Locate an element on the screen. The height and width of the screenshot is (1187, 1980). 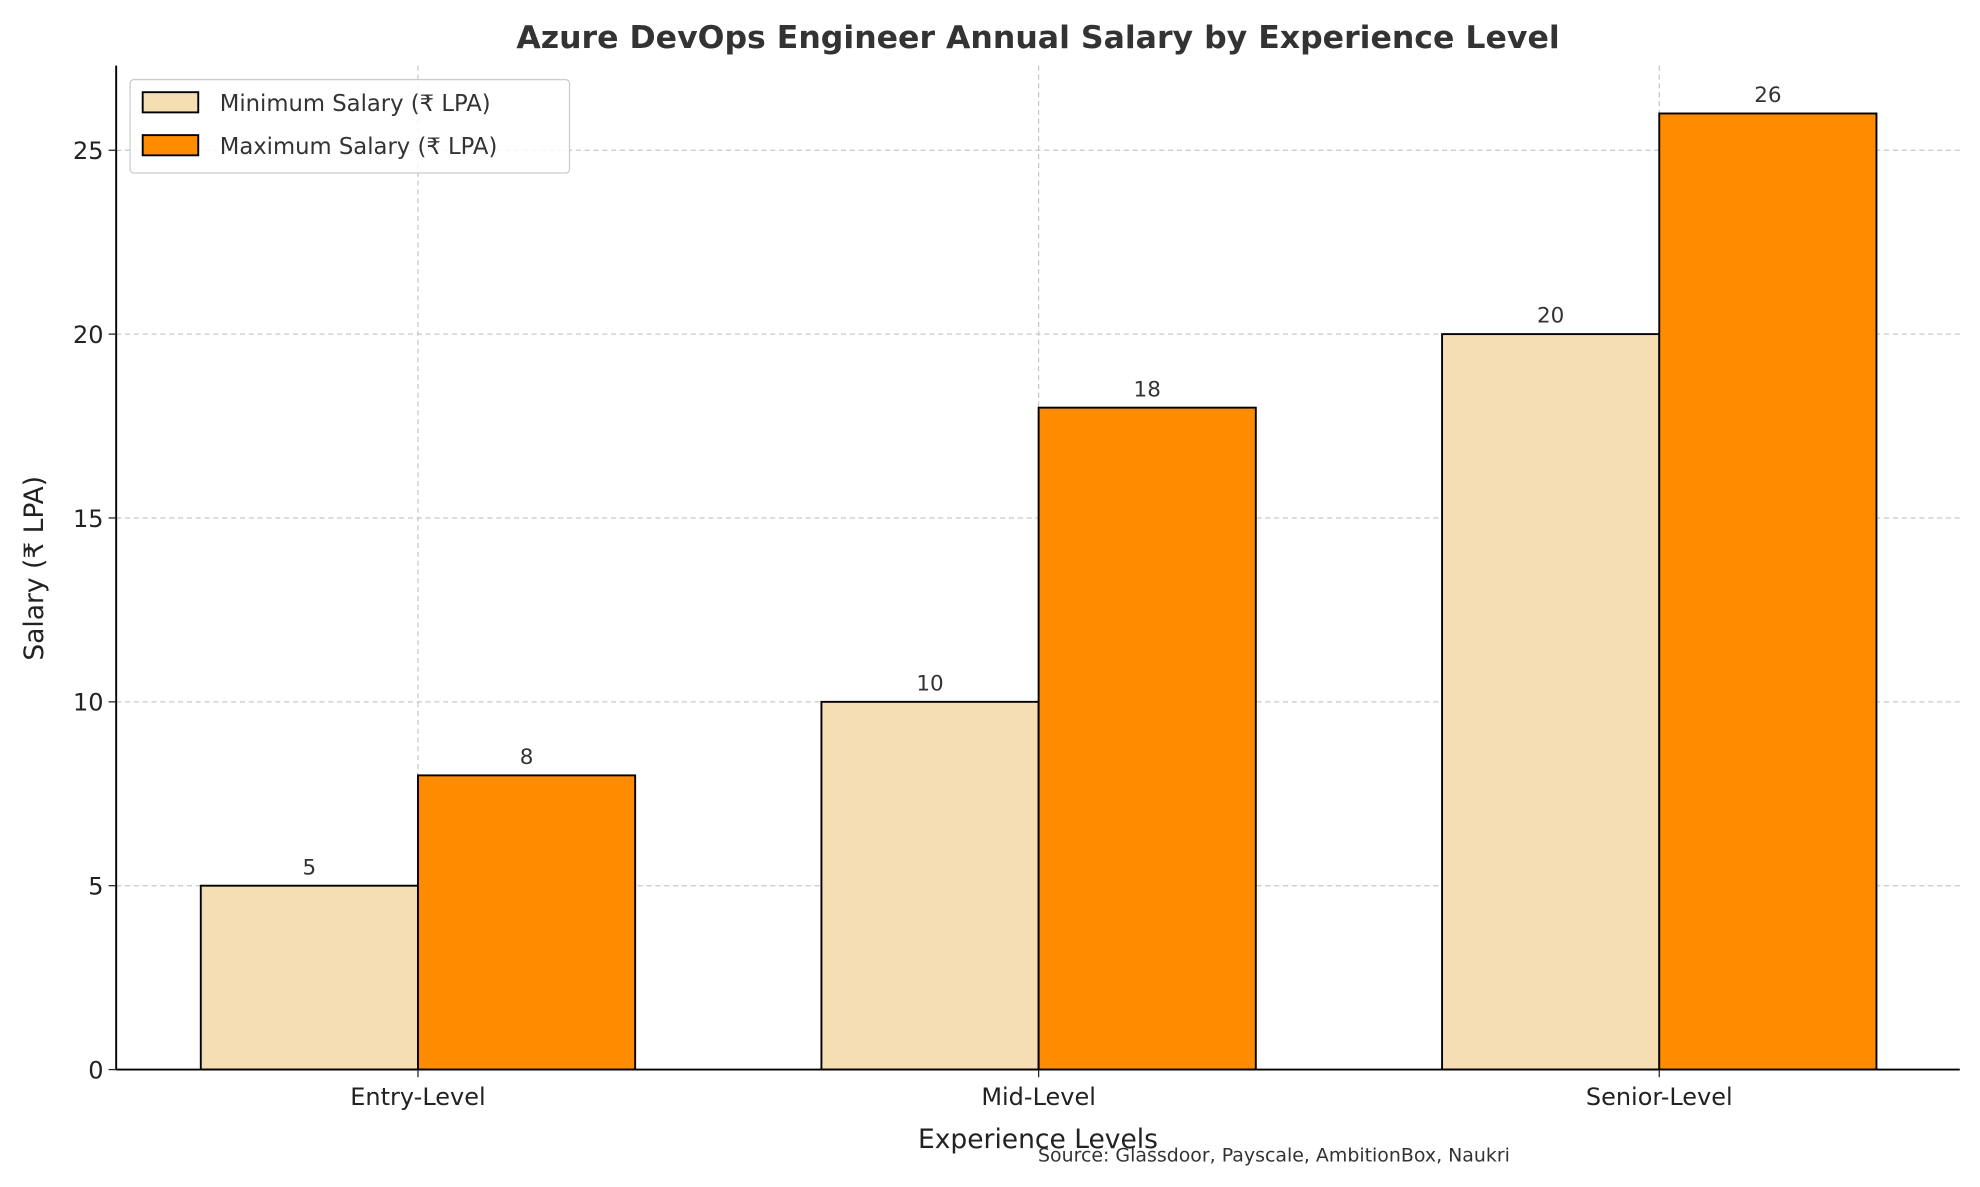
legend-frame is located at coordinates (350, 126).